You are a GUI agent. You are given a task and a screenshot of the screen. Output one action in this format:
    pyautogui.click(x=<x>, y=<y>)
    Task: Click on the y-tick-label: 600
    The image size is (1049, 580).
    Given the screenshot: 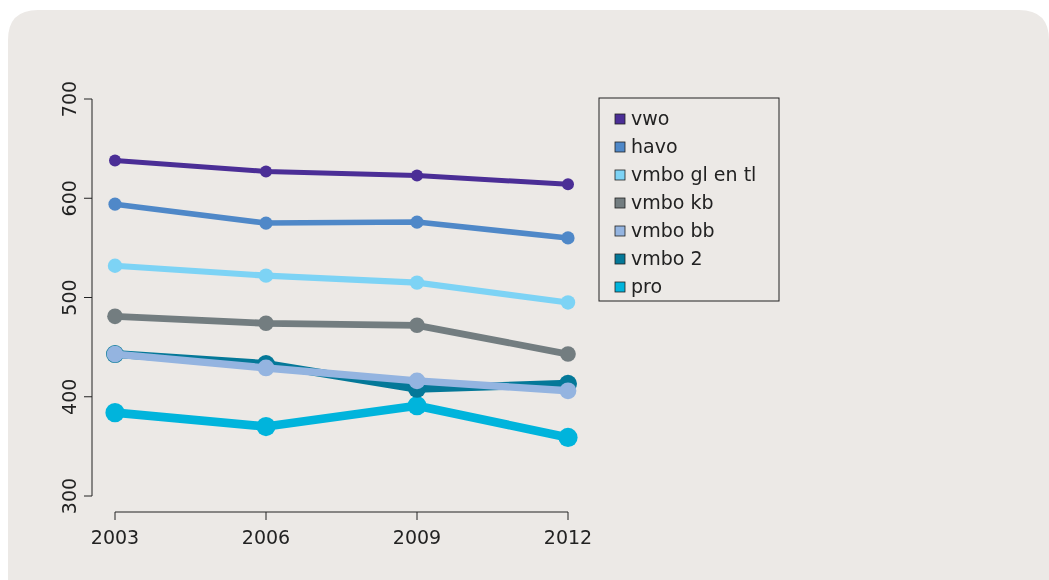 What is the action you would take?
    pyautogui.click(x=69, y=198)
    